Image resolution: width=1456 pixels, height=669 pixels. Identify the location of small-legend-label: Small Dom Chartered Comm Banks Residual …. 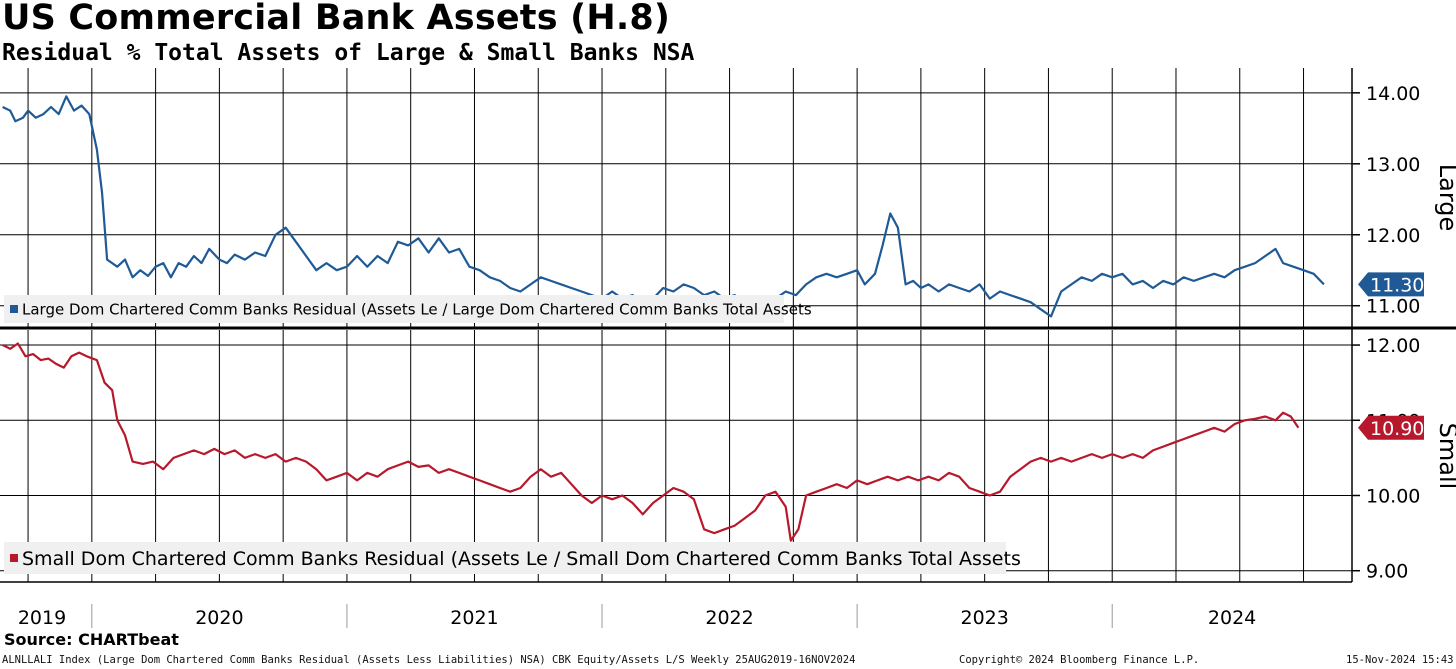
(521, 559).